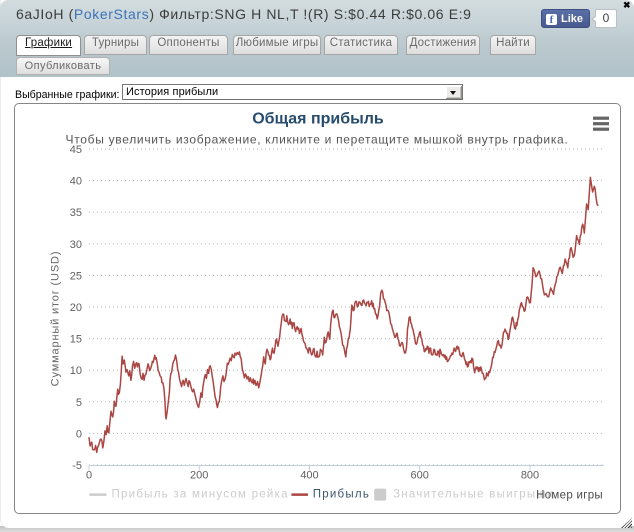 This screenshot has height=532, width=634. What do you see at coordinates (77, 466) in the screenshot?
I see `svg-text: -5` at bounding box center [77, 466].